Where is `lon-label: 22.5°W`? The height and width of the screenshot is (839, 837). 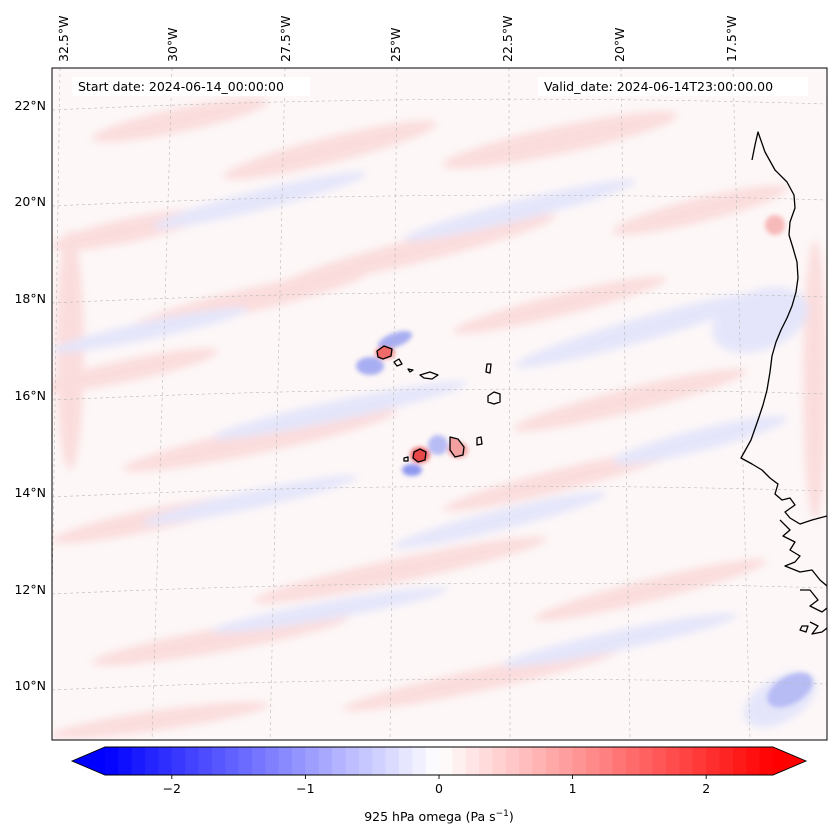
lon-label: 22.5°W is located at coordinates (507, 39).